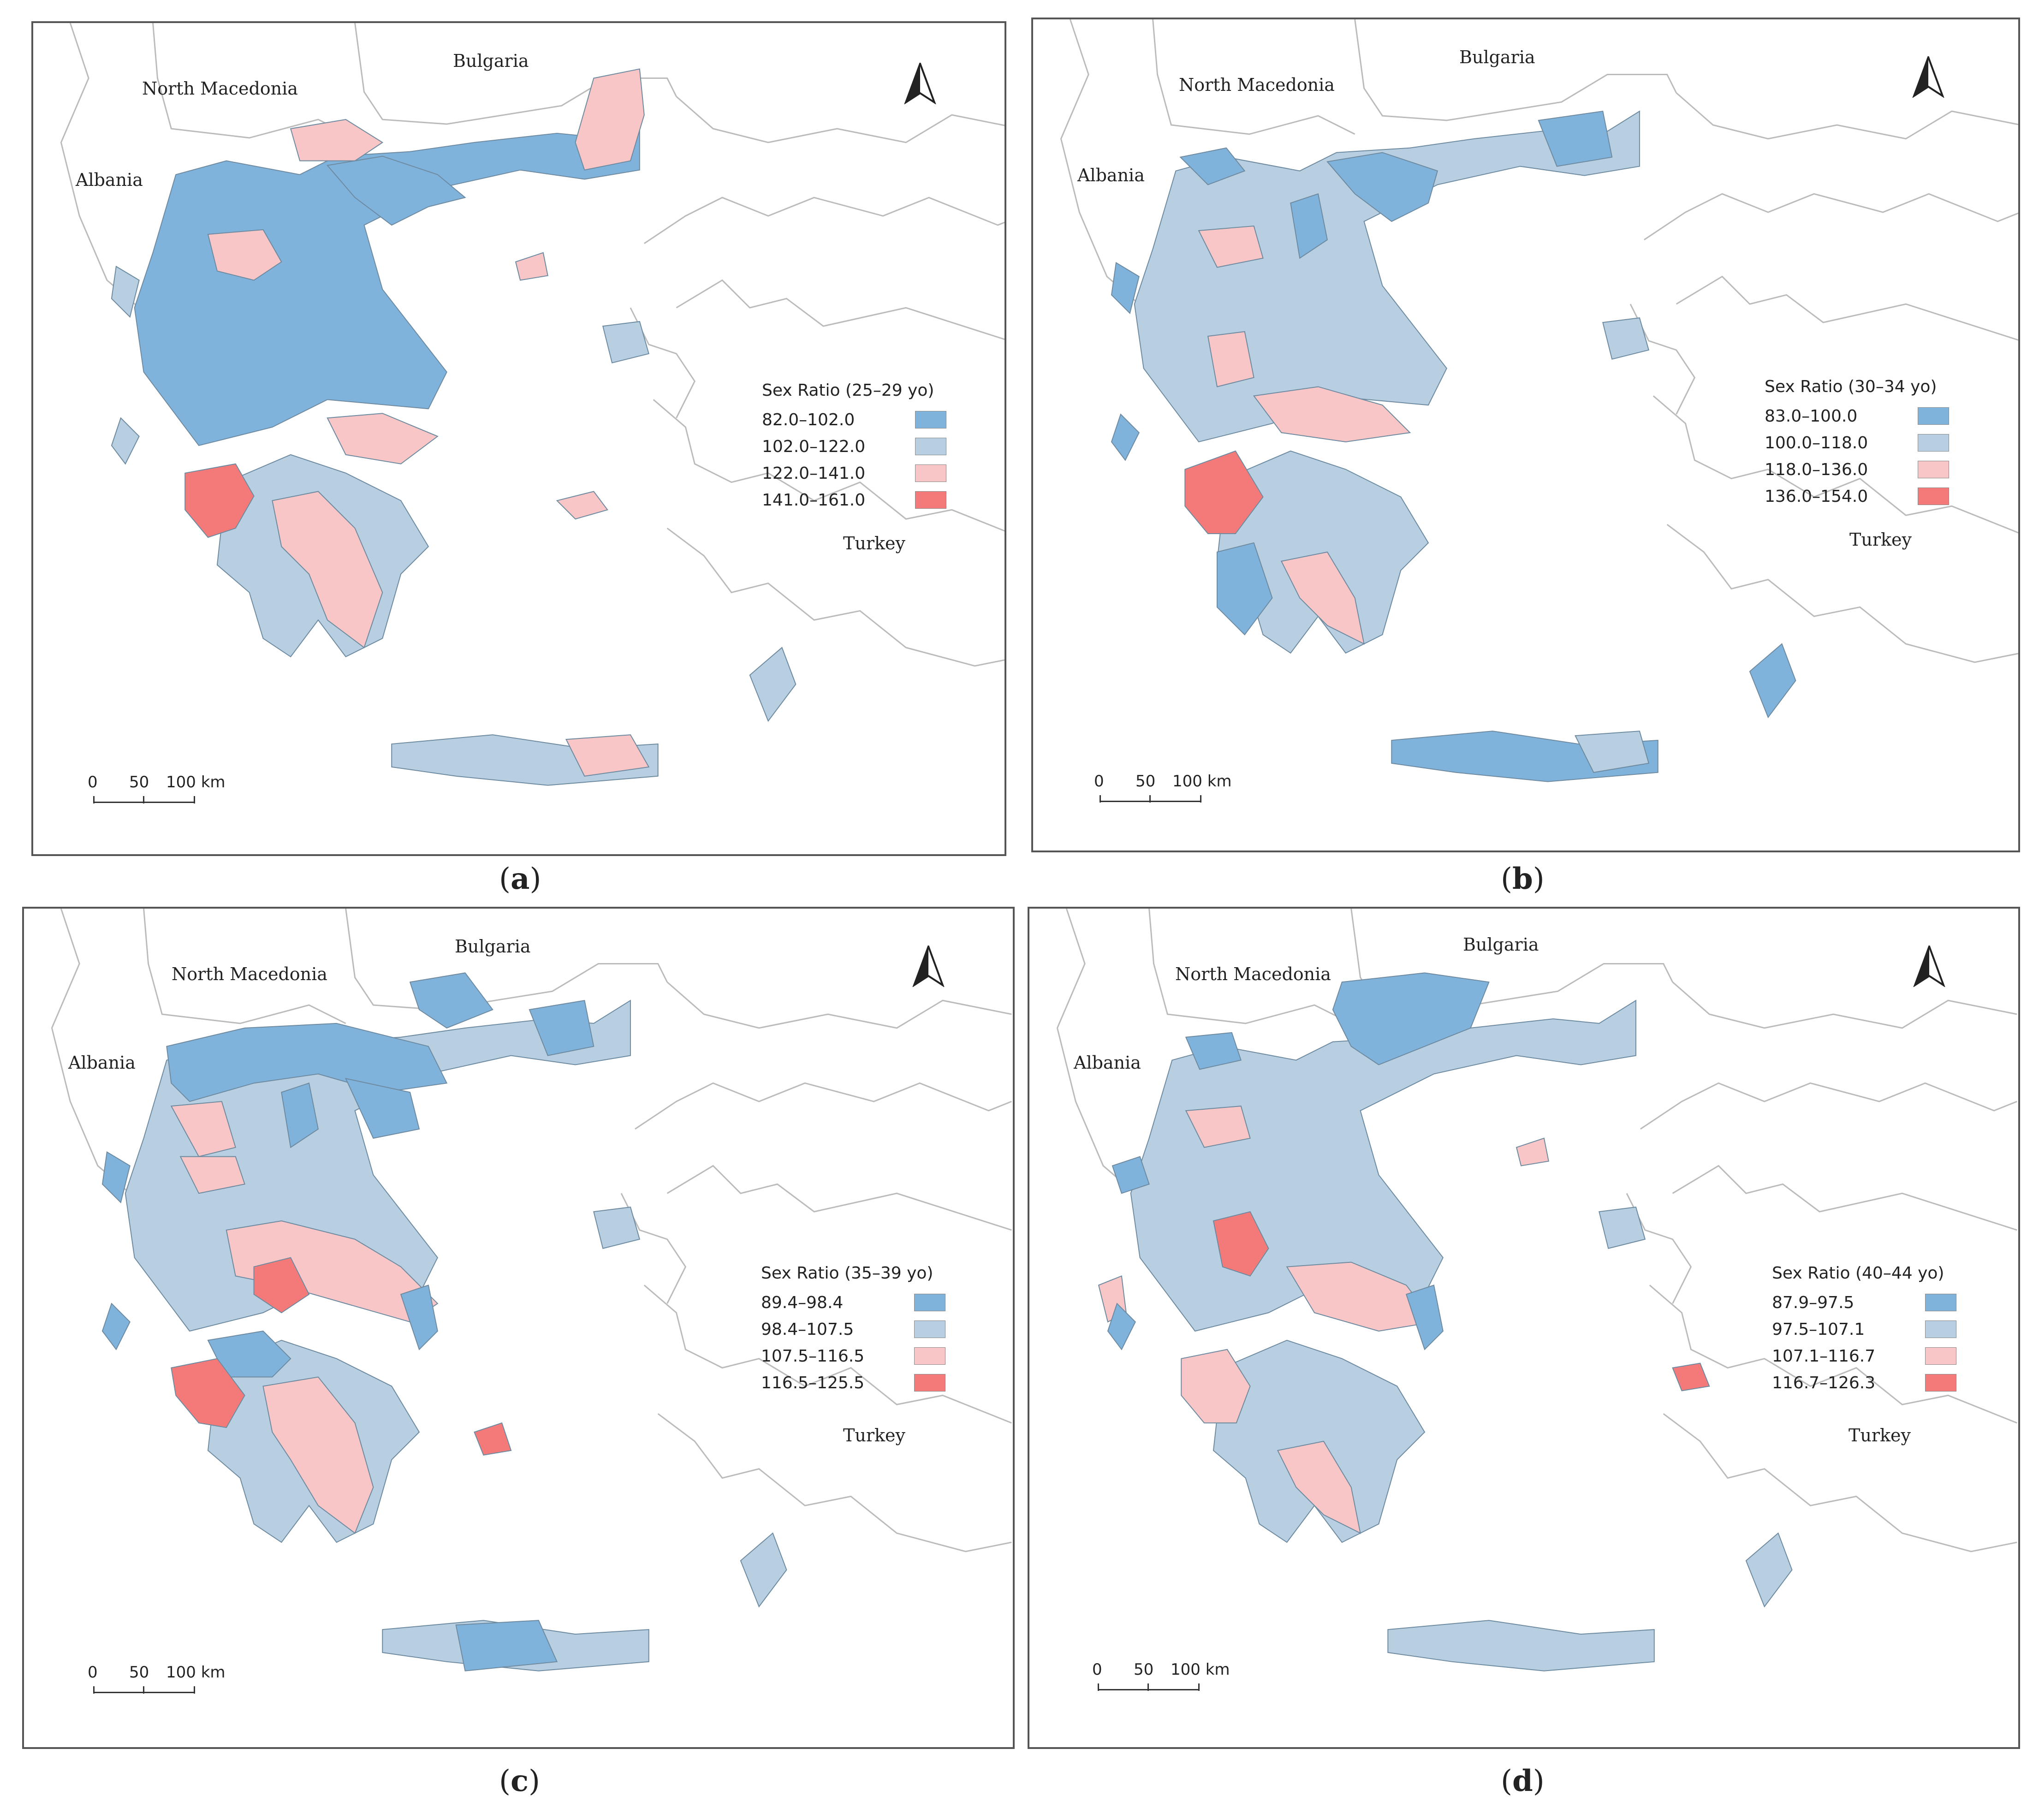 The image size is (2033, 1820). What do you see at coordinates (814, 446) in the screenshot?
I see `legend-range: 102.0–122.0` at bounding box center [814, 446].